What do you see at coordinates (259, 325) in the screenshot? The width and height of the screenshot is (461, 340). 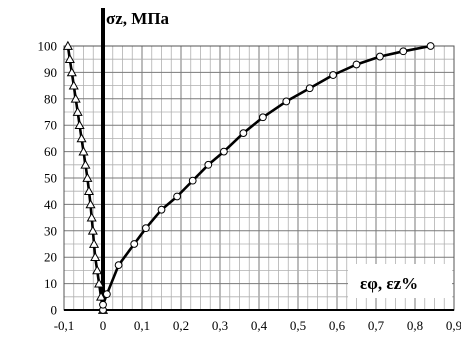 I see `x-tick-label: 0,4` at bounding box center [259, 325].